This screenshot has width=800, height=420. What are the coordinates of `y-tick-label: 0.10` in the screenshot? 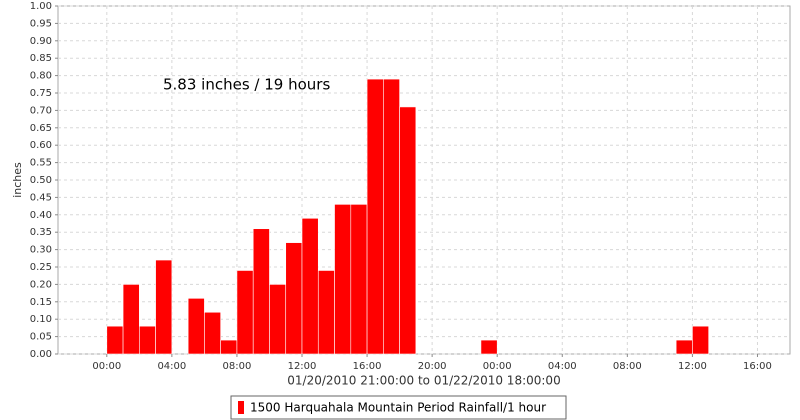 It's located at (41, 319).